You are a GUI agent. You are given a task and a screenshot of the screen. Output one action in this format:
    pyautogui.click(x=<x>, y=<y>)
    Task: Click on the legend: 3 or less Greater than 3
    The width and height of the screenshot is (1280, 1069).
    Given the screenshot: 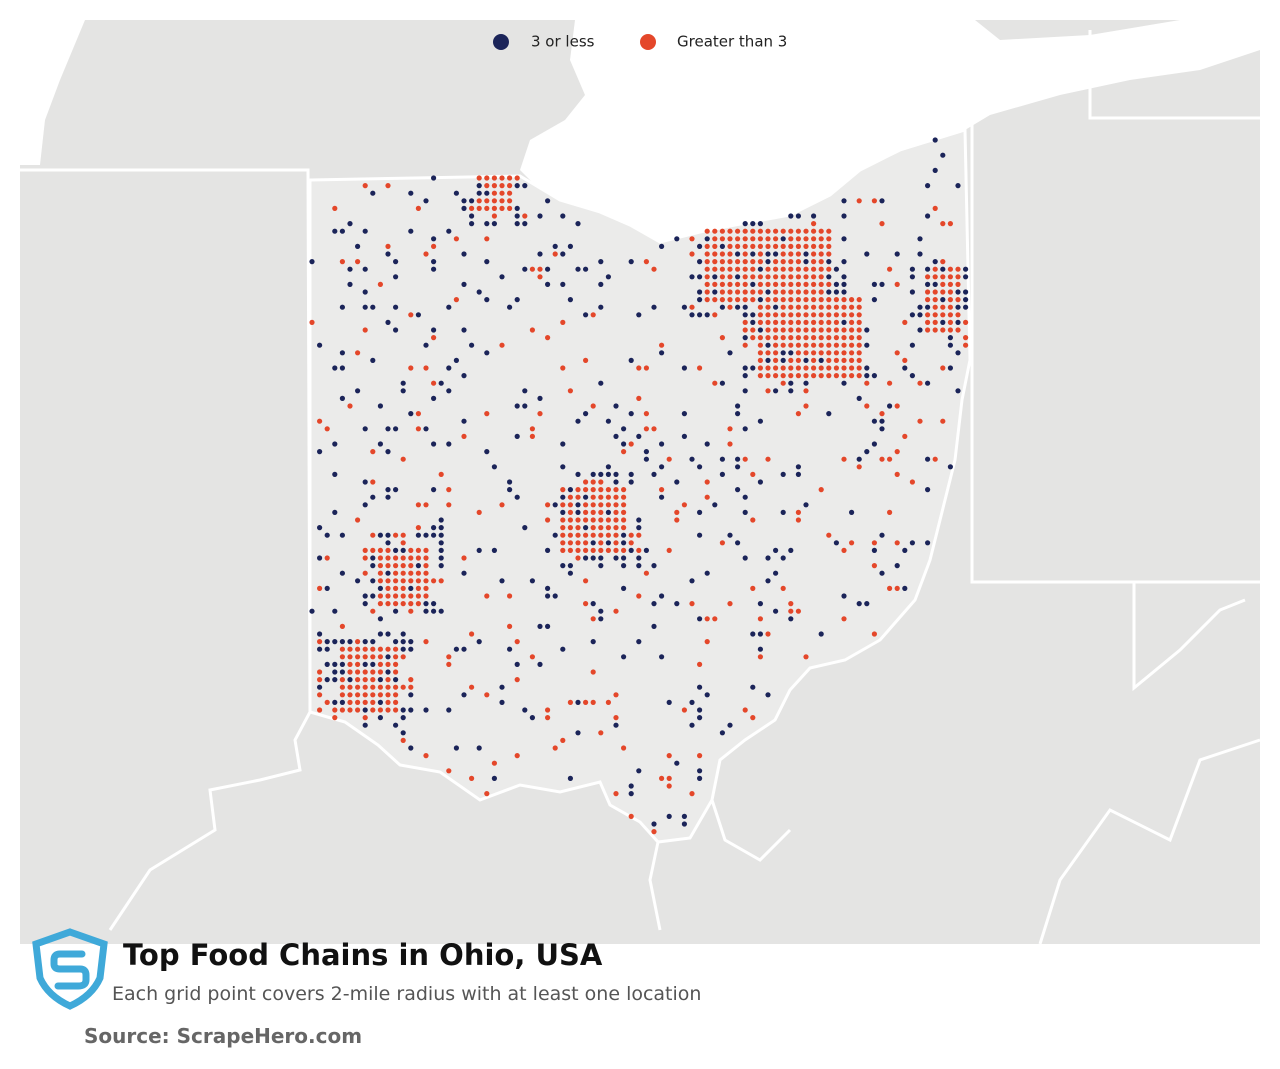 What is the action you would take?
    pyautogui.click(x=640, y=42)
    